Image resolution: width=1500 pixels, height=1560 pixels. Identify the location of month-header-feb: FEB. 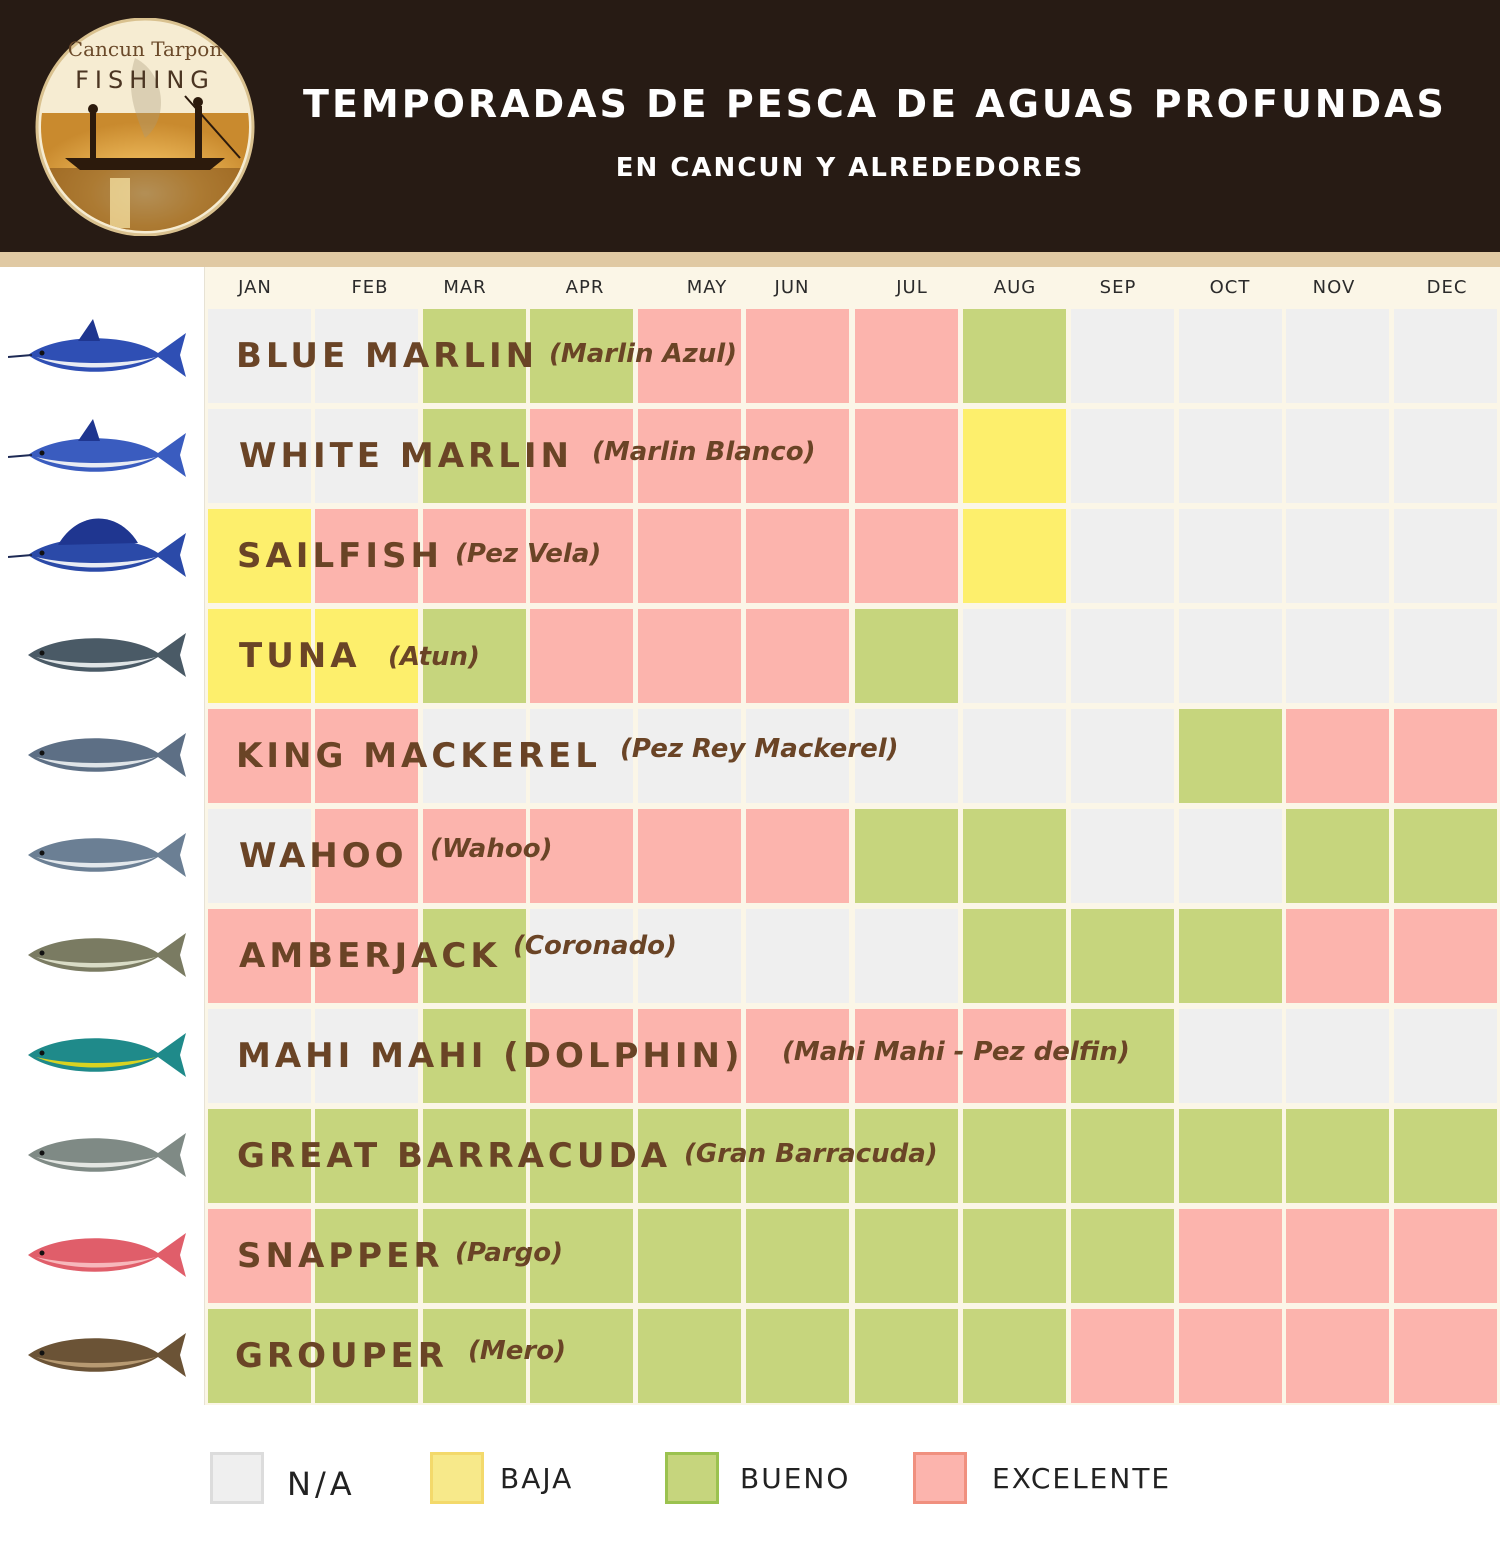
(370, 287).